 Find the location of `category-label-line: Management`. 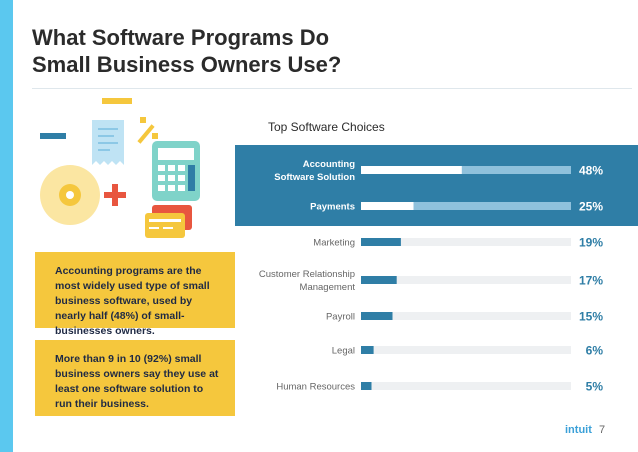

category-label-line: Management is located at coordinates (328, 287).